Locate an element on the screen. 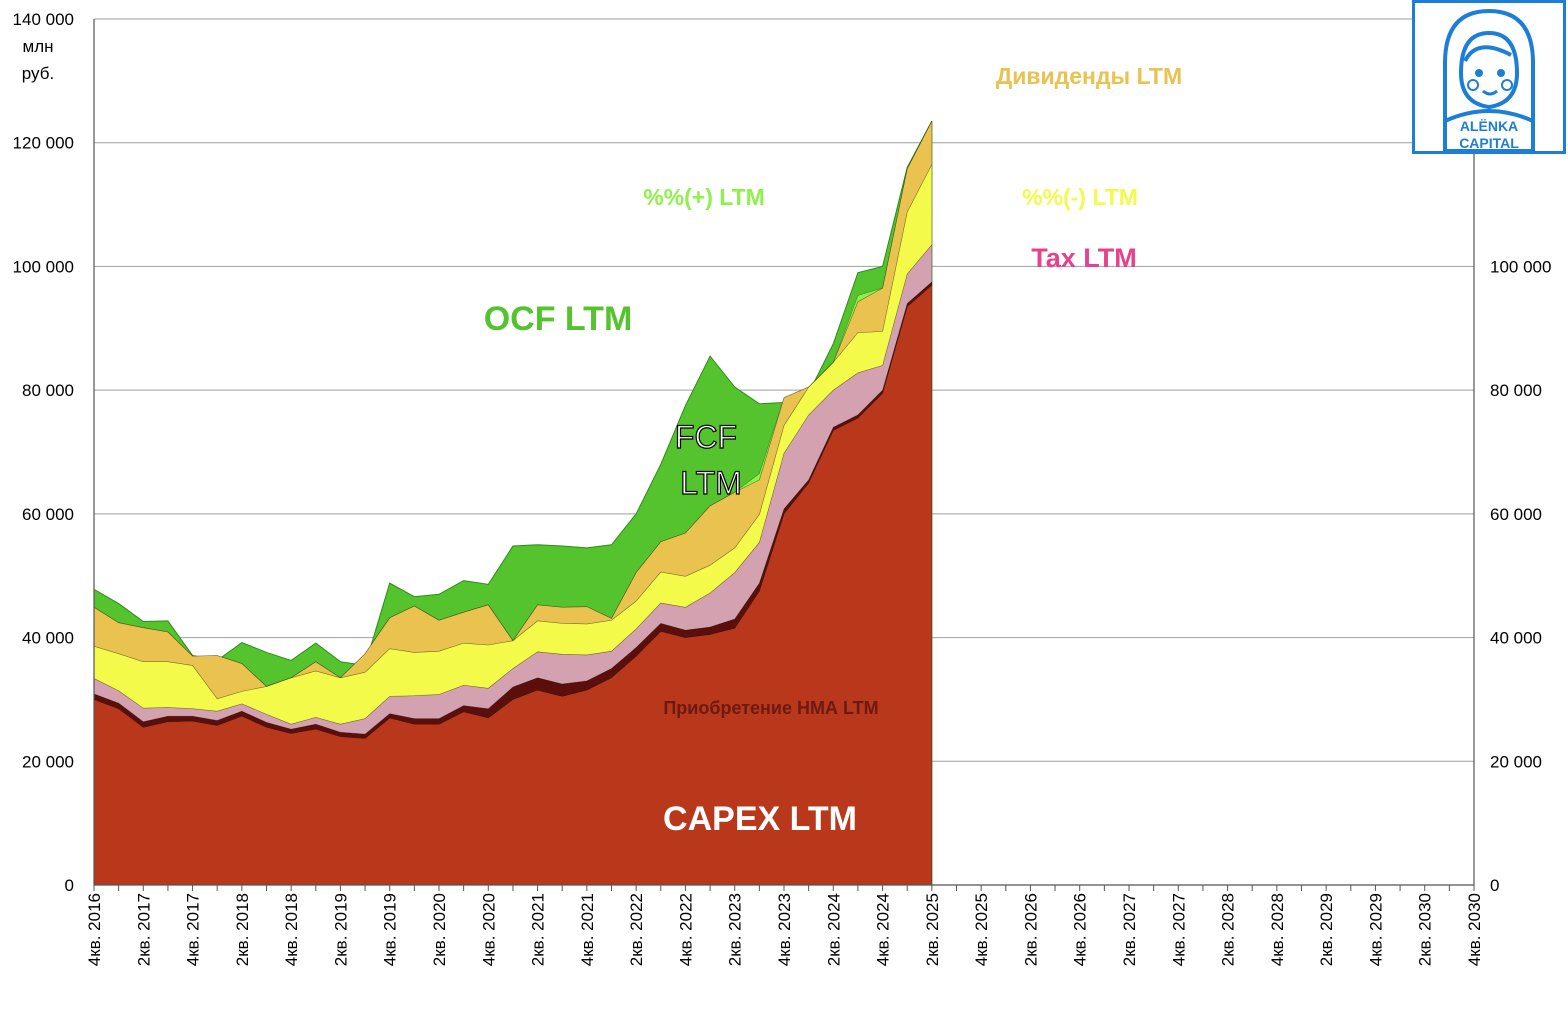 This screenshot has height=1012, width=1568. x-tick-label: 2кв. 2025 is located at coordinates (932, 929).